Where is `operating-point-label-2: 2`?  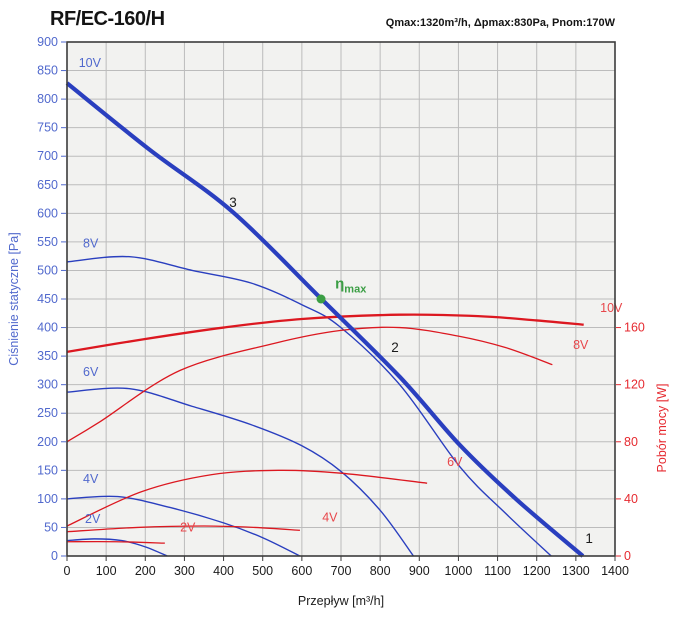 operating-point-label-2: 2 is located at coordinates (395, 347).